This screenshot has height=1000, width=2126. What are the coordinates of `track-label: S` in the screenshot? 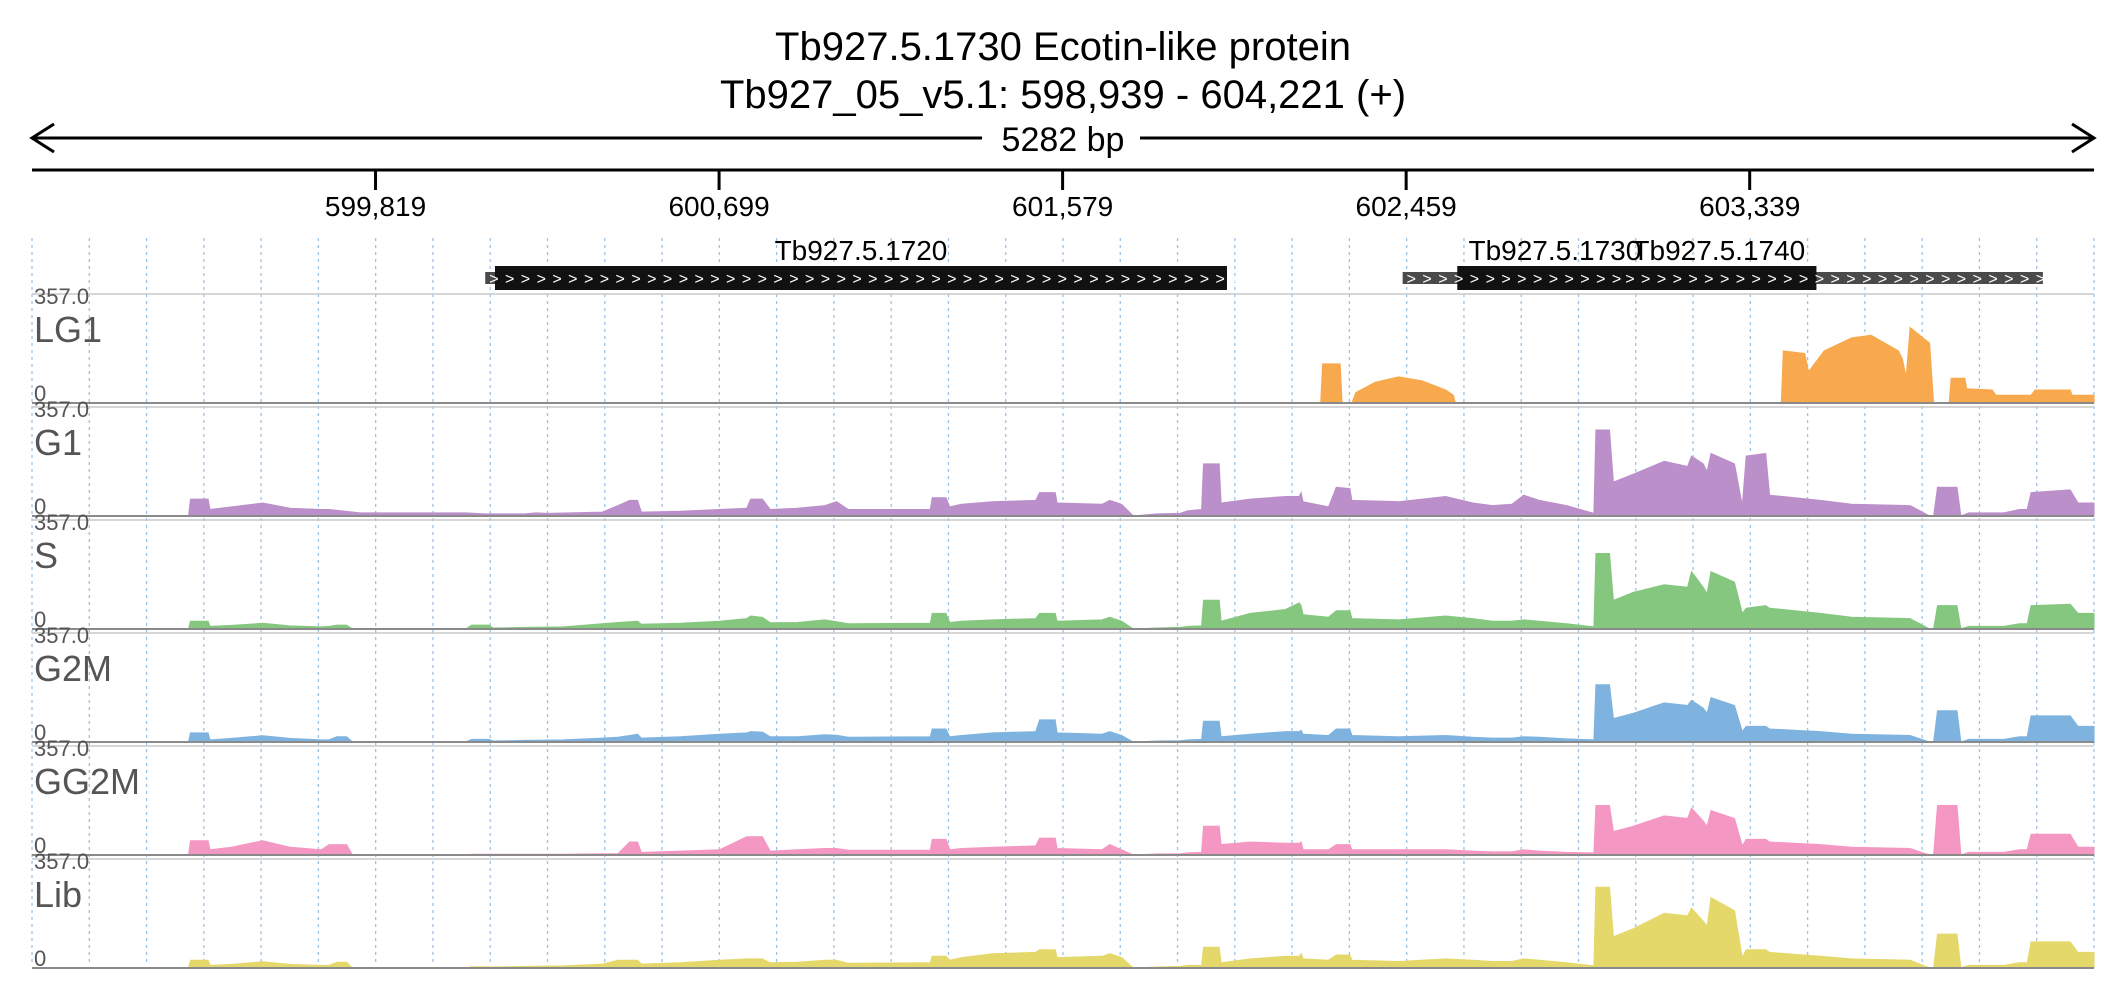 It's located at (46, 555).